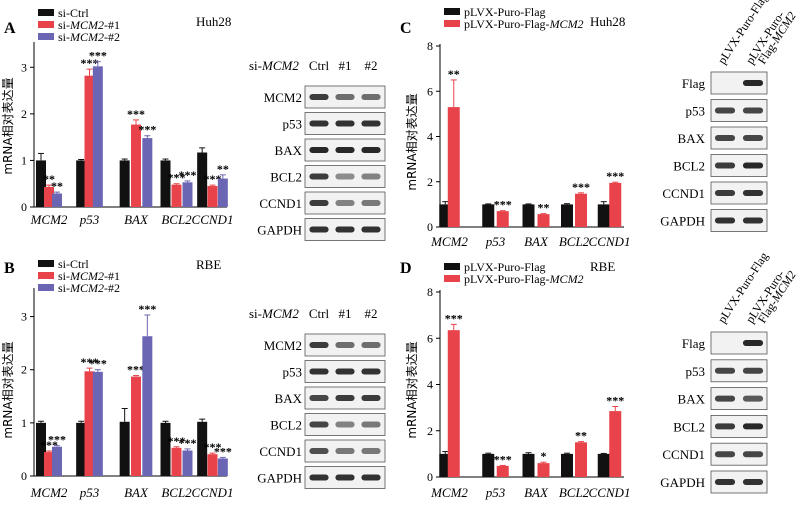 The width and height of the screenshot is (800, 513). I want to click on significance-label: *, so click(544, 456).